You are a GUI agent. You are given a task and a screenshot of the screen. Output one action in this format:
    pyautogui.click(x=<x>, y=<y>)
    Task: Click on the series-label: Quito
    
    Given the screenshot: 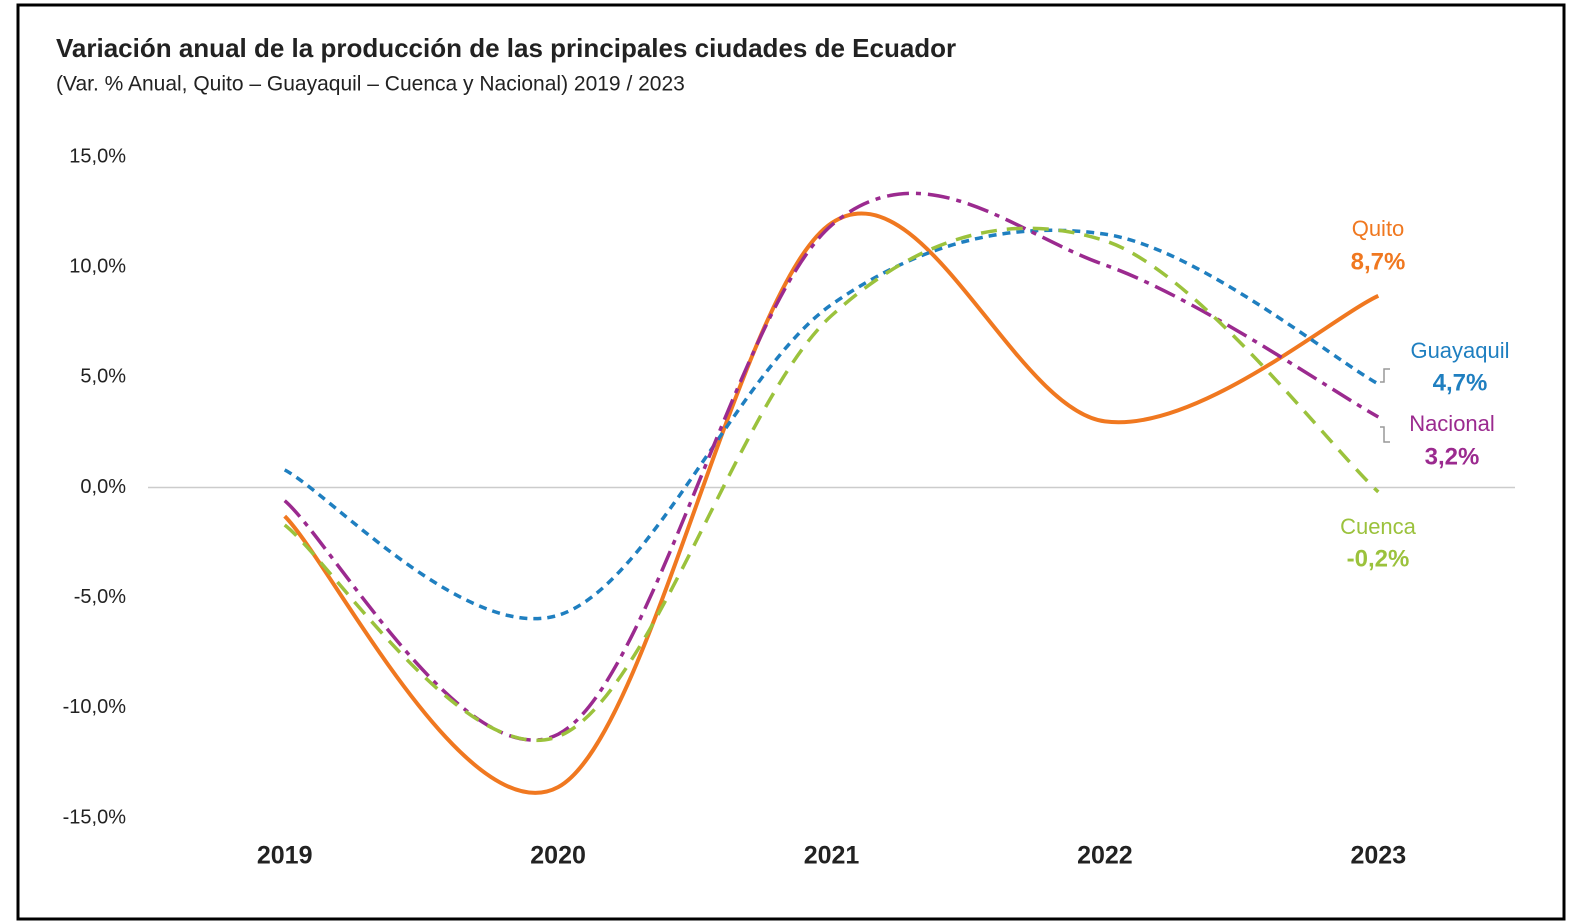 What is the action you would take?
    pyautogui.click(x=1378, y=228)
    